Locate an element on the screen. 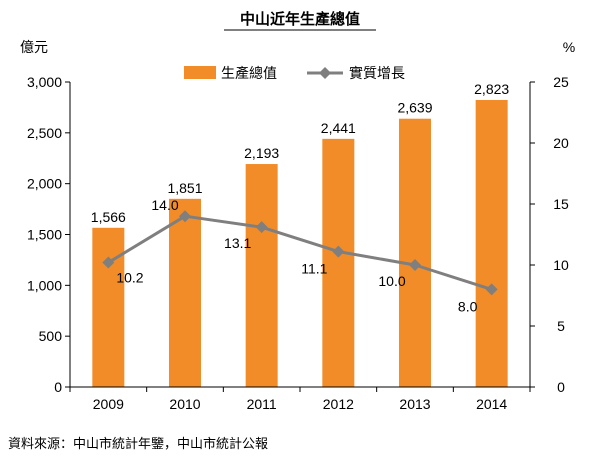  growth-point-2013 is located at coordinates (415, 265).